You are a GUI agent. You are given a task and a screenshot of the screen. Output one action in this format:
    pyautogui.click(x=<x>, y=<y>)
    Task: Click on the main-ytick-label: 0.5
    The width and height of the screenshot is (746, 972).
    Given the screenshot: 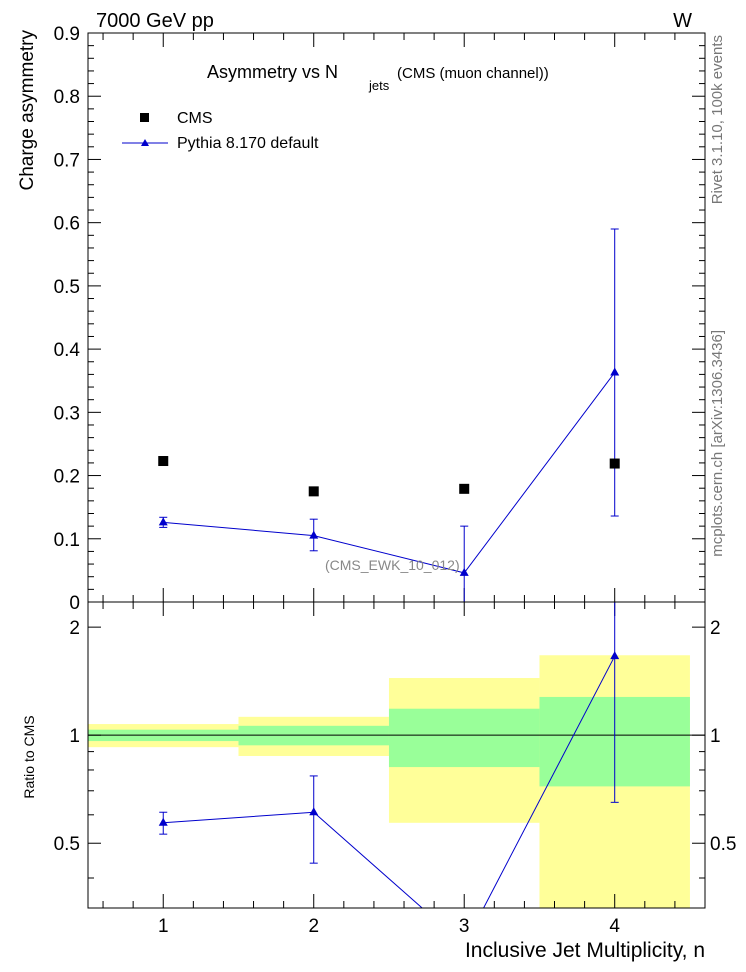 What is the action you would take?
    pyautogui.click(x=67, y=287)
    